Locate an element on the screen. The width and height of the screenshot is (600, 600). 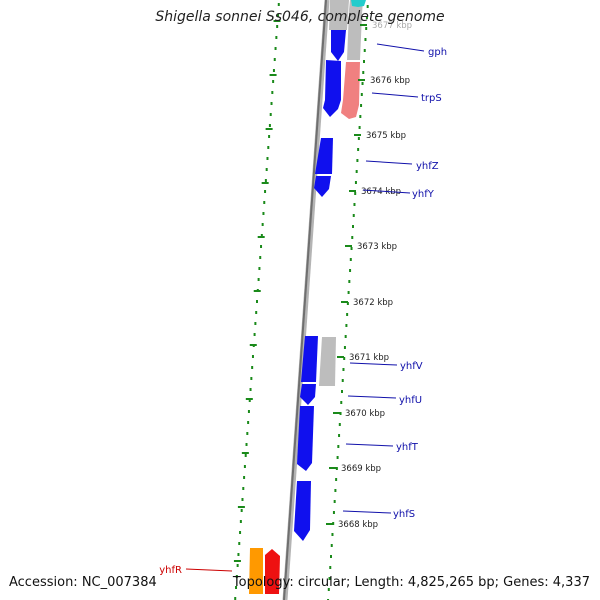
orange-feature is located at coordinates (256, 571).